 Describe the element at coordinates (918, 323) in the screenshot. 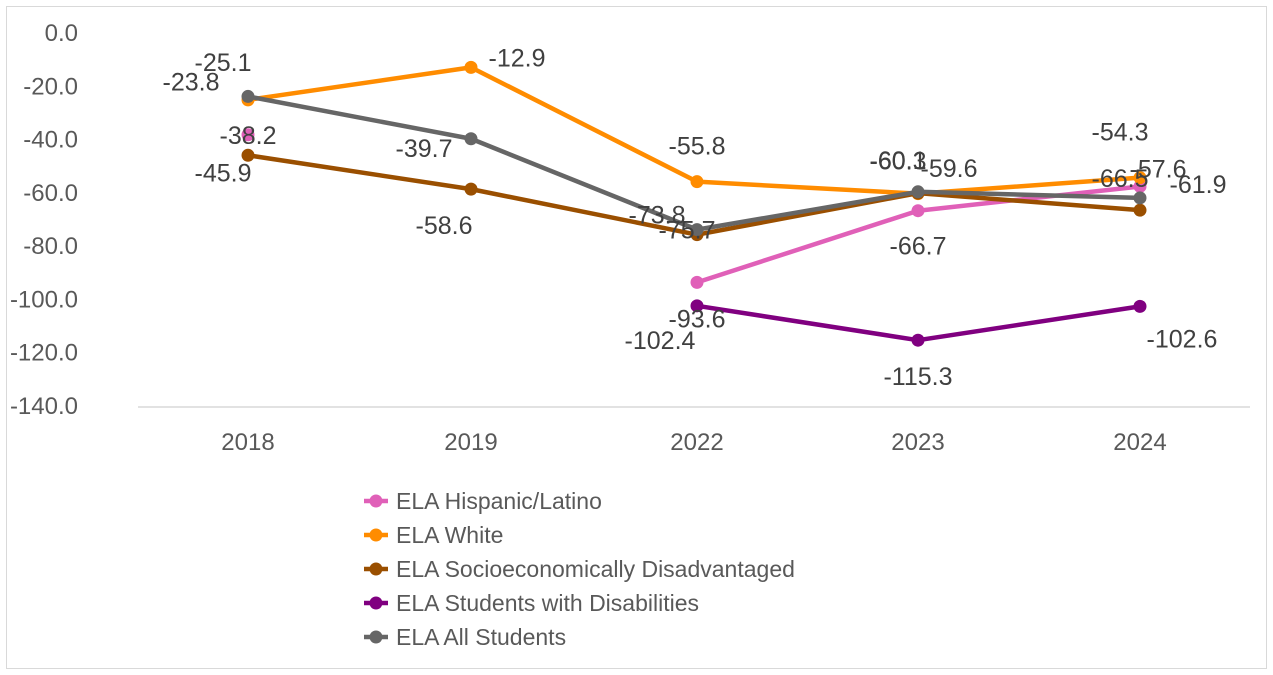

I see `series-ela-students-with-disabilities` at that location.